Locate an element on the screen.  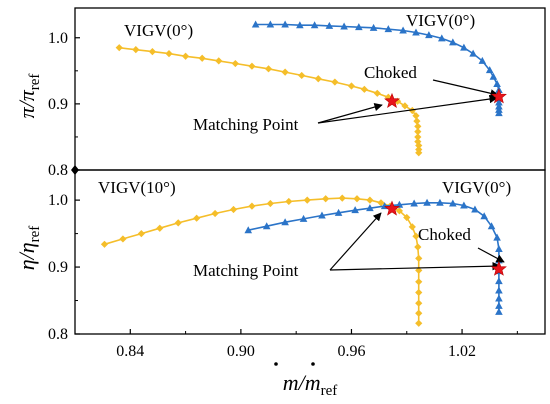
bottom-y-axis-label: η/ηref is located at coordinates (28, 248).